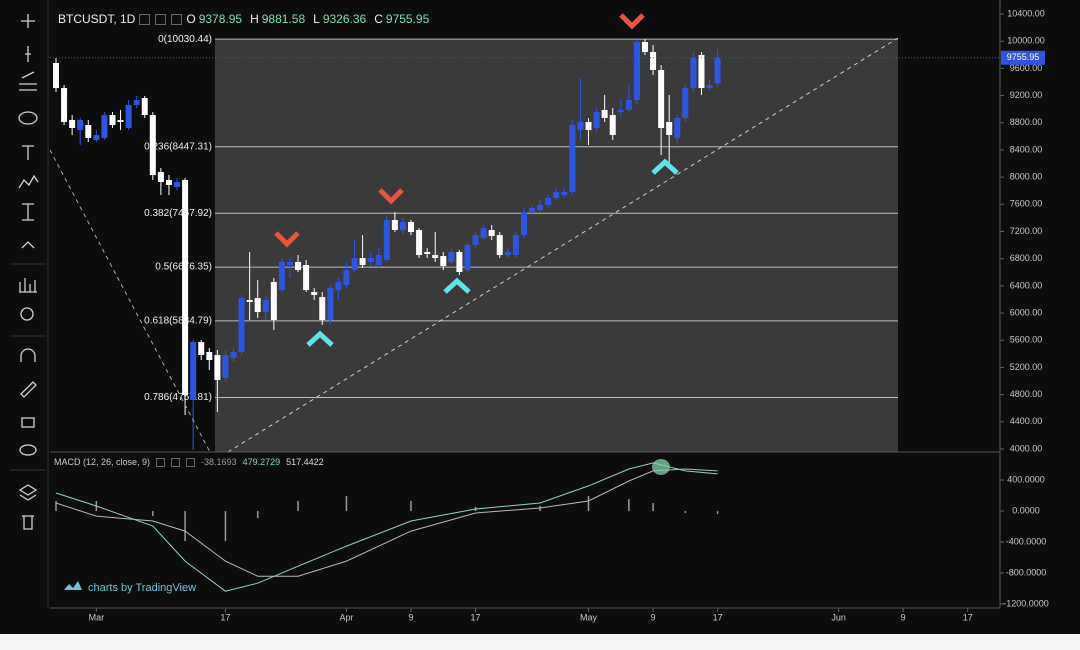 The width and height of the screenshot is (1080, 650). I want to click on last-price-label: 9755.95, so click(1023, 57).